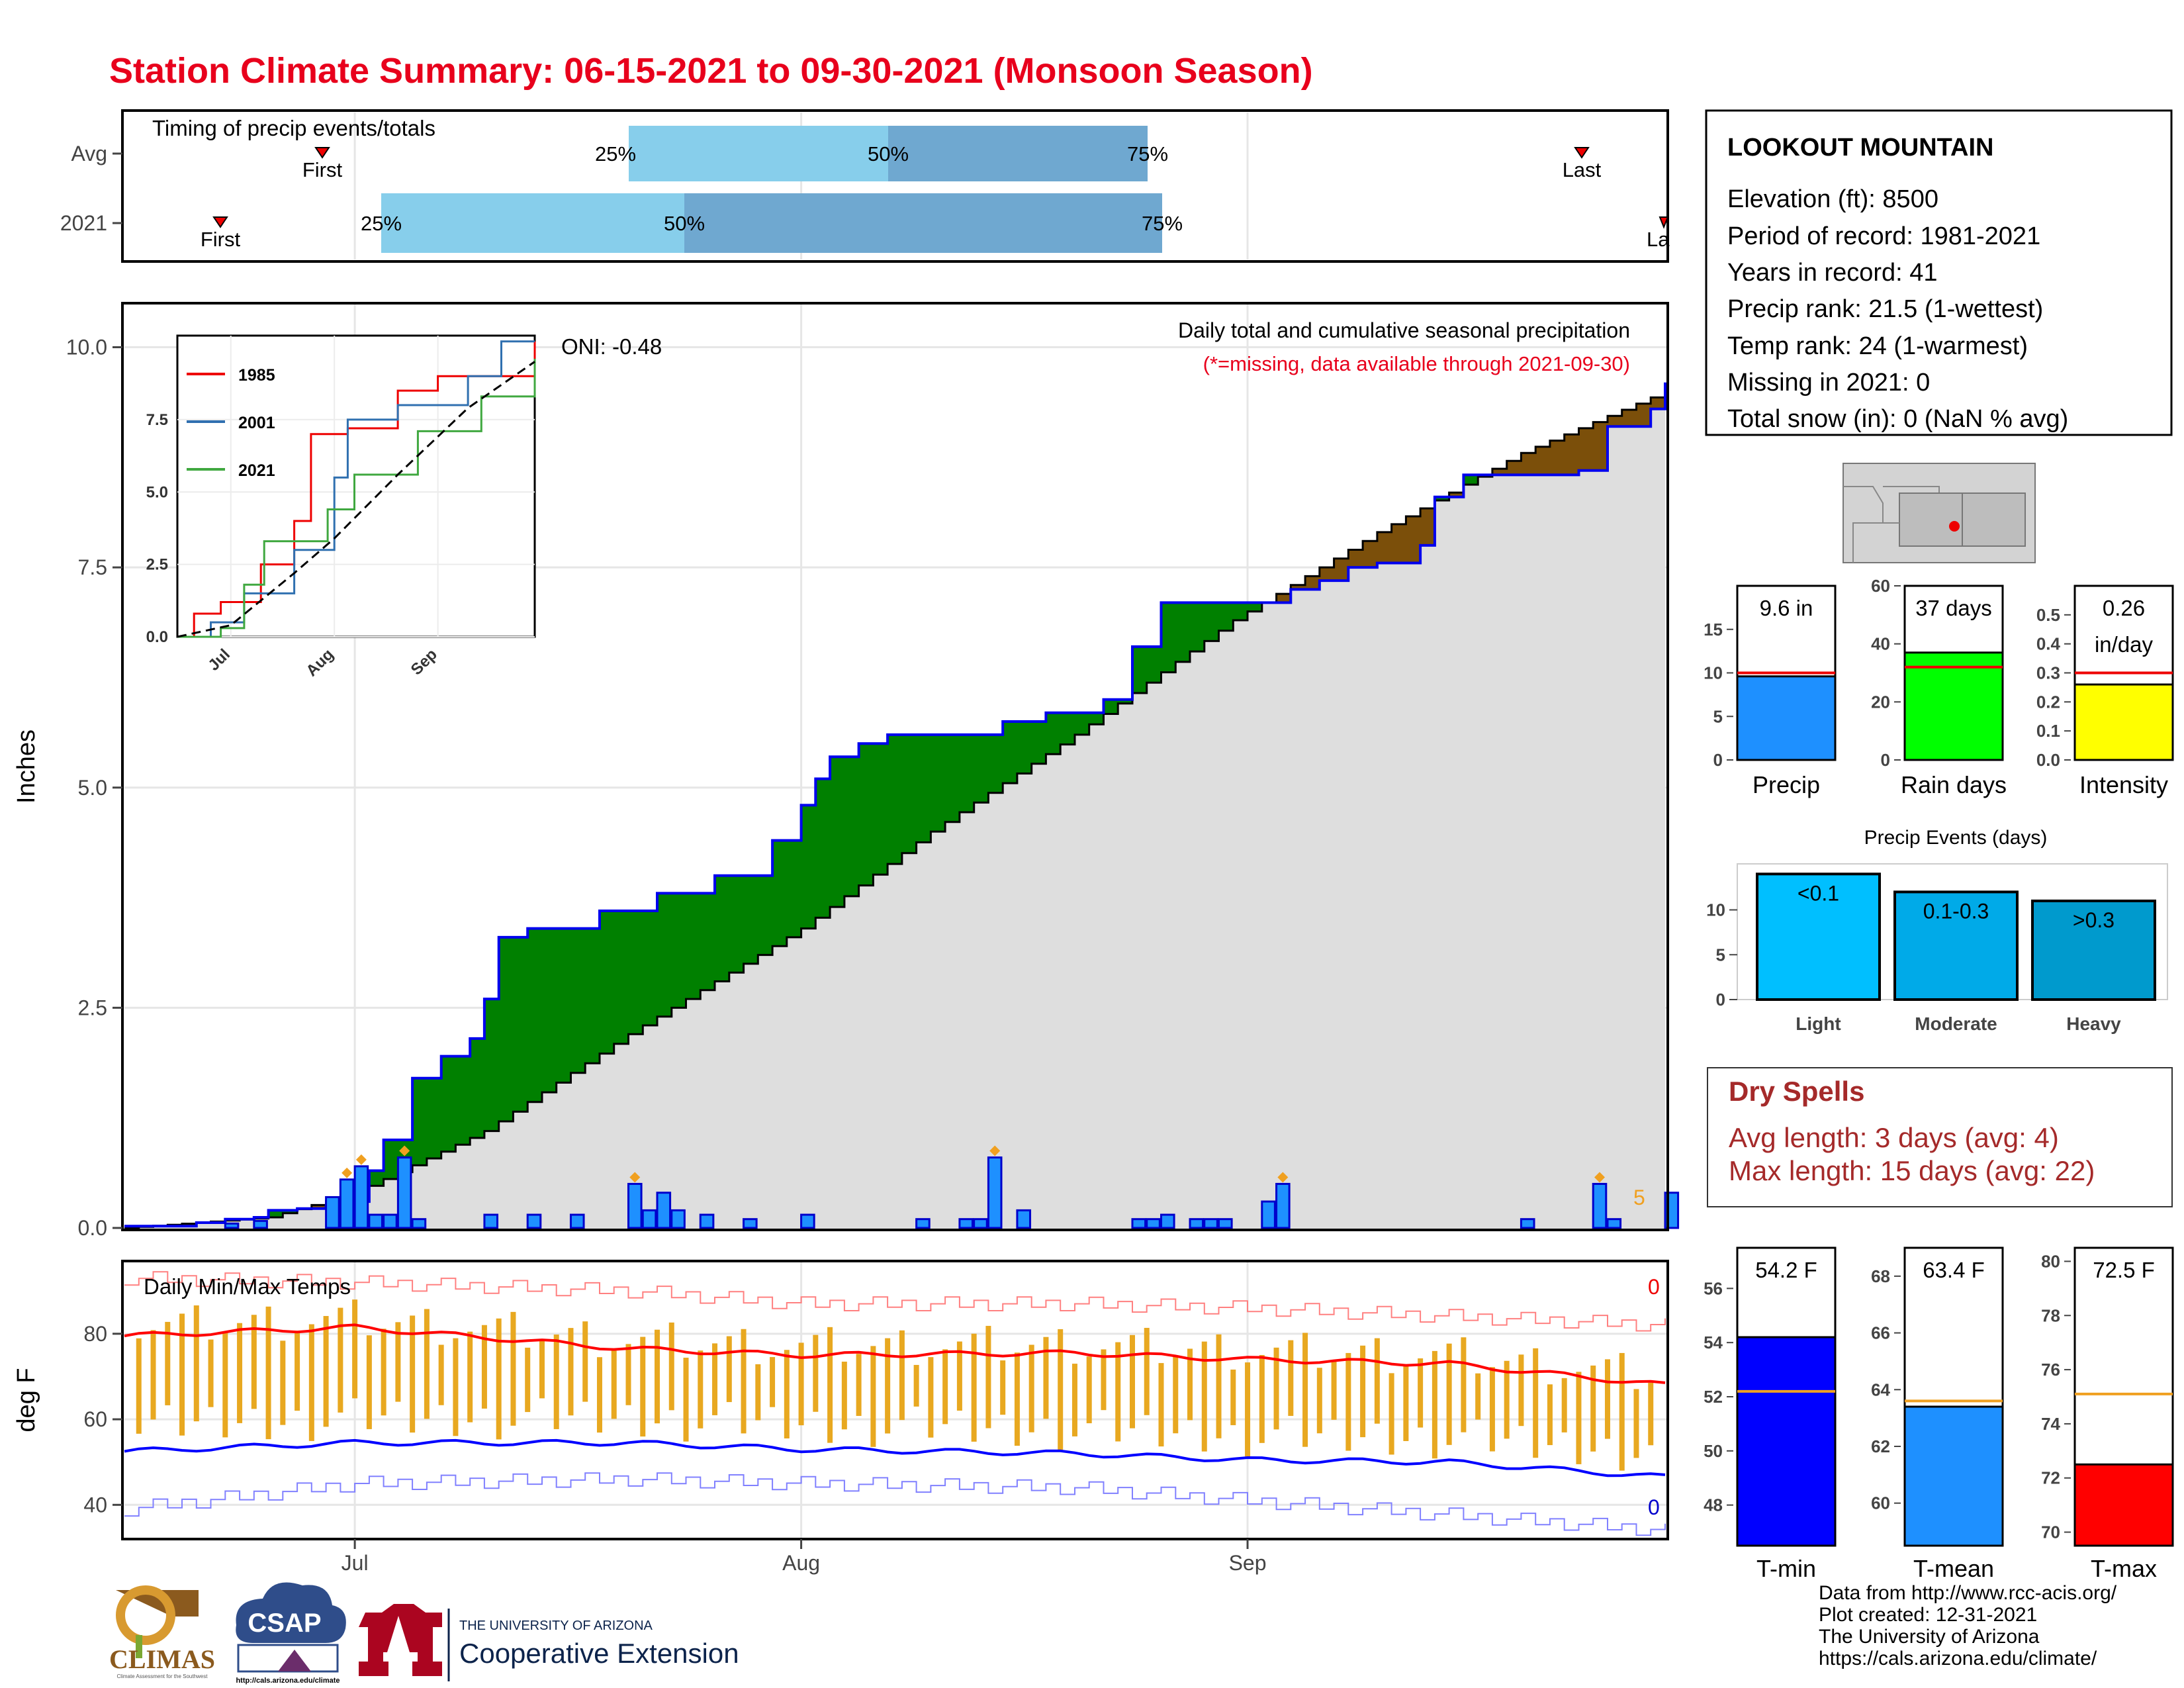 Image resolution: width=2184 pixels, height=1688 pixels. What do you see at coordinates (2048, 615) in the screenshot?
I see `summary-ytick-2-5: 0.5` at bounding box center [2048, 615].